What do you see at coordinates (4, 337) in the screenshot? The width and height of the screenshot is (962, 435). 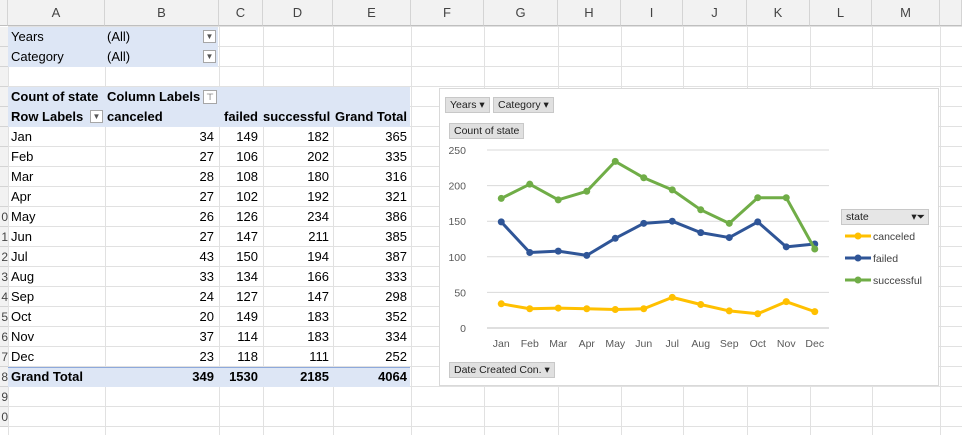 I see `row-header: 6` at bounding box center [4, 337].